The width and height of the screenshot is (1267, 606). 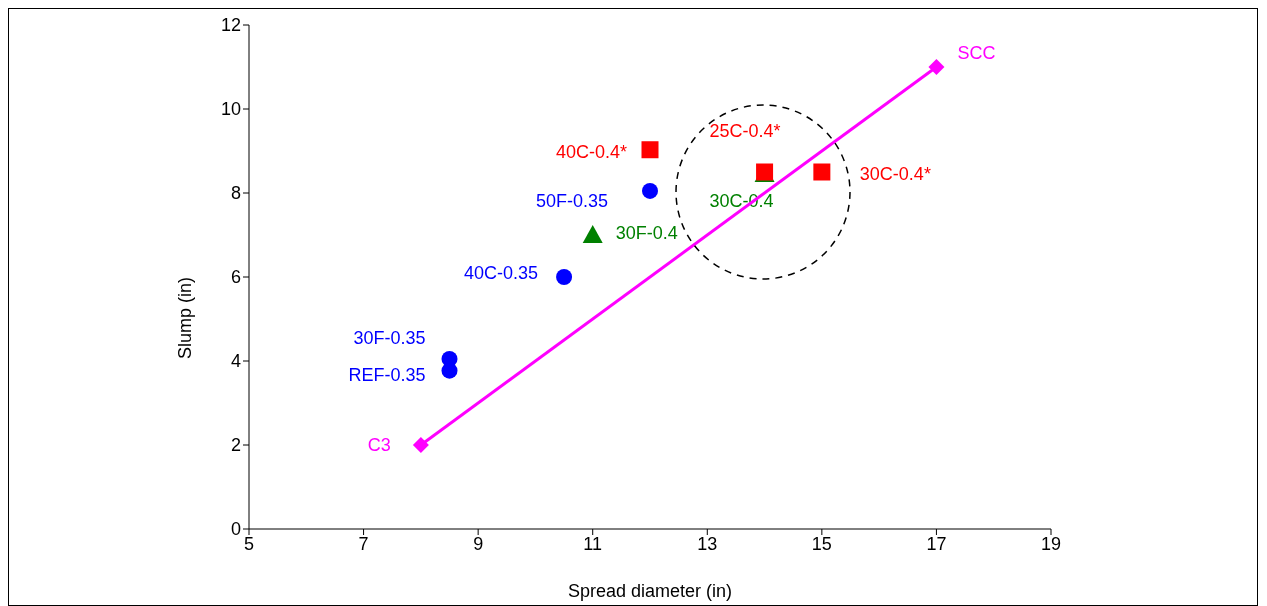 What do you see at coordinates (249, 543) in the screenshot?
I see `x-tick-label: 5` at bounding box center [249, 543].